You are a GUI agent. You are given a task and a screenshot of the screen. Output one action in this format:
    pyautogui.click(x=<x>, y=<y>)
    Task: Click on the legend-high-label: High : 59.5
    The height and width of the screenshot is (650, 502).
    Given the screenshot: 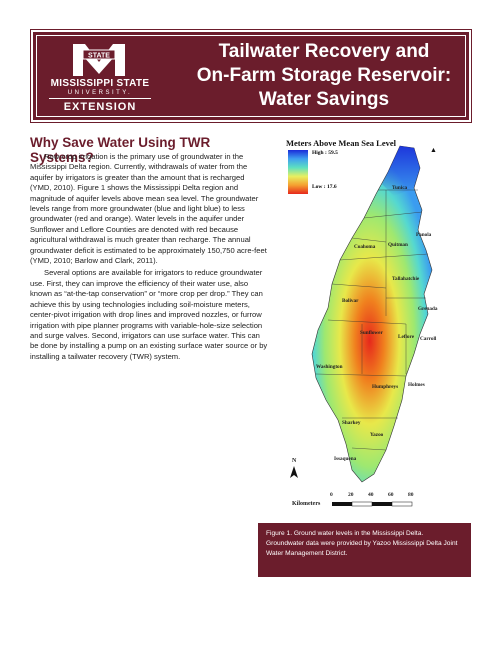 What is the action you would take?
    pyautogui.click(x=325, y=153)
    